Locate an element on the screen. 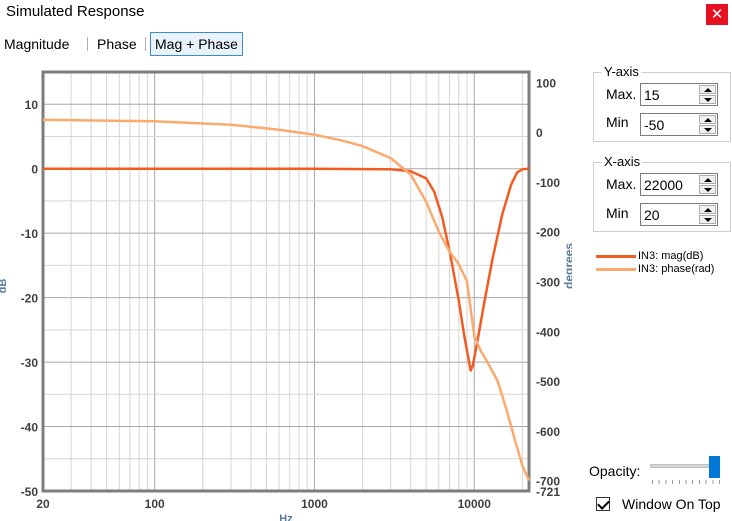 This screenshot has height=521, width=732. window-on-top-checkbox is located at coordinates (603, 504).